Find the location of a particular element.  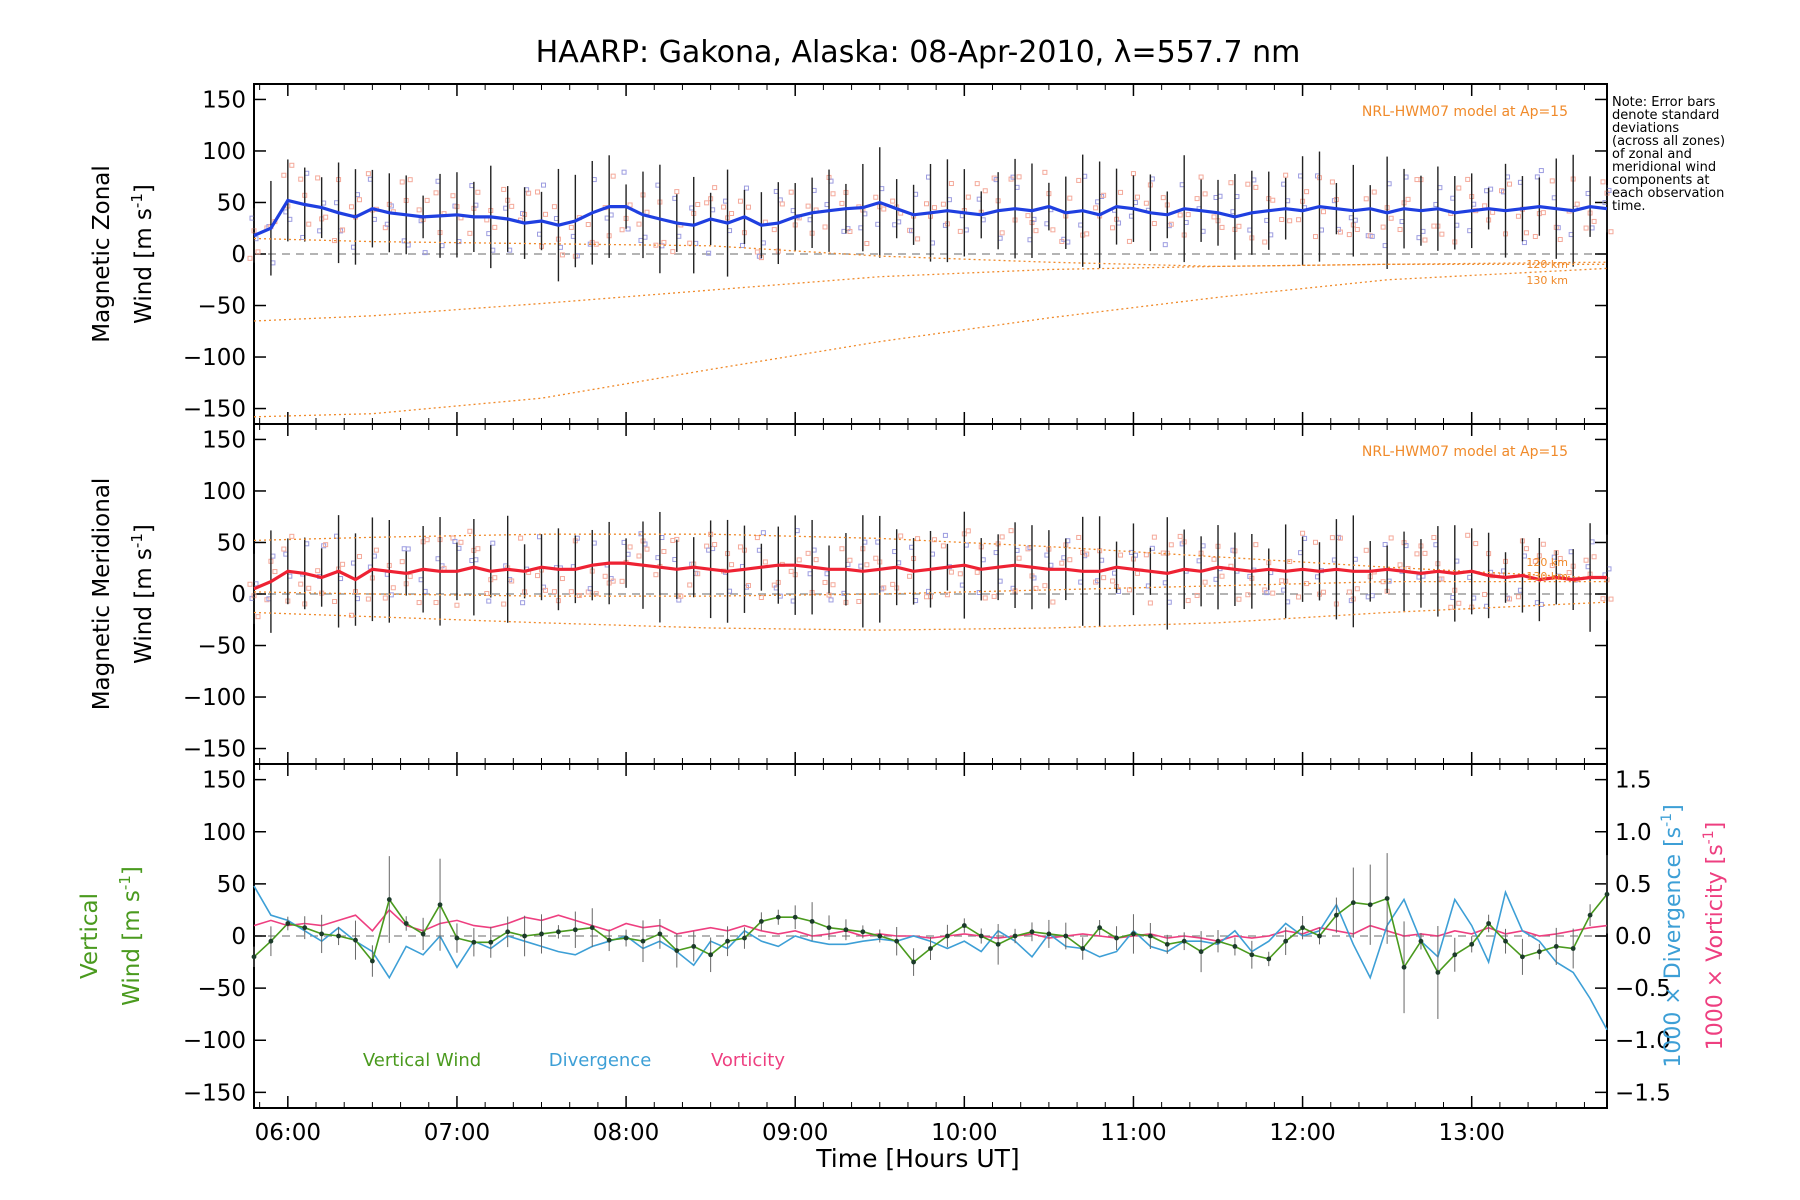

y-right-tick-label: 1.0 is located at coordinates (1633, 833).